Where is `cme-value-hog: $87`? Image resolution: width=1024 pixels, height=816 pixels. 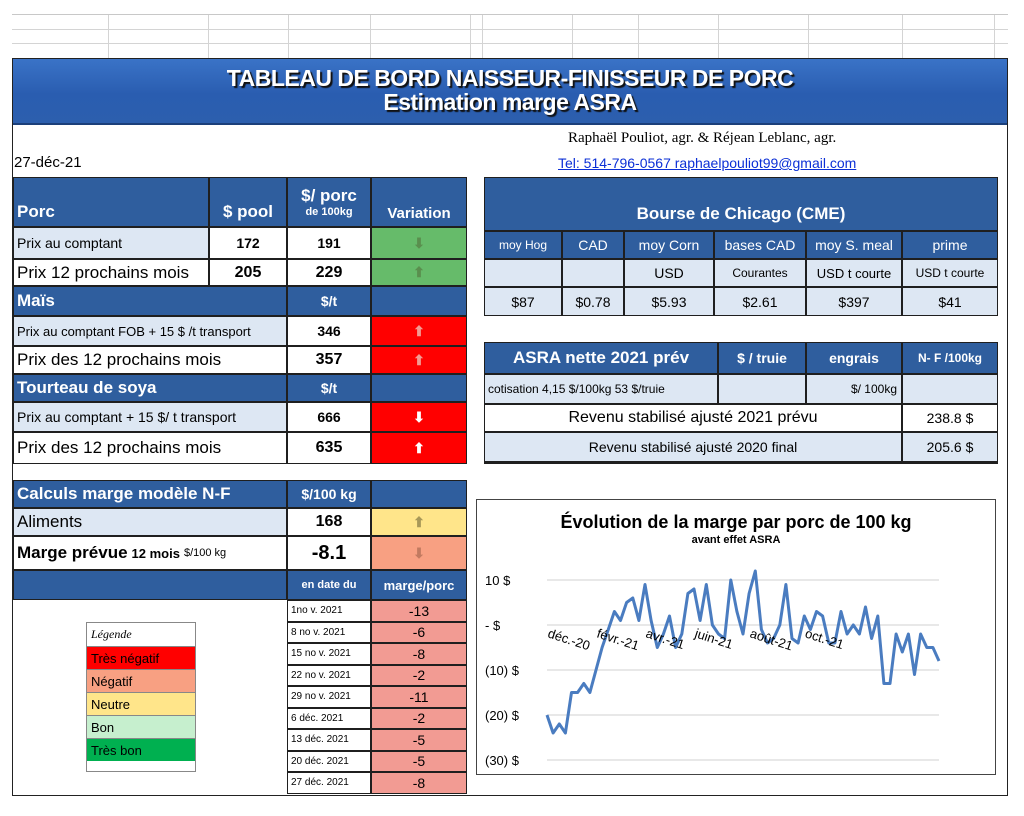 cme-value-hog: $87 is located at coordinates (523, 301).